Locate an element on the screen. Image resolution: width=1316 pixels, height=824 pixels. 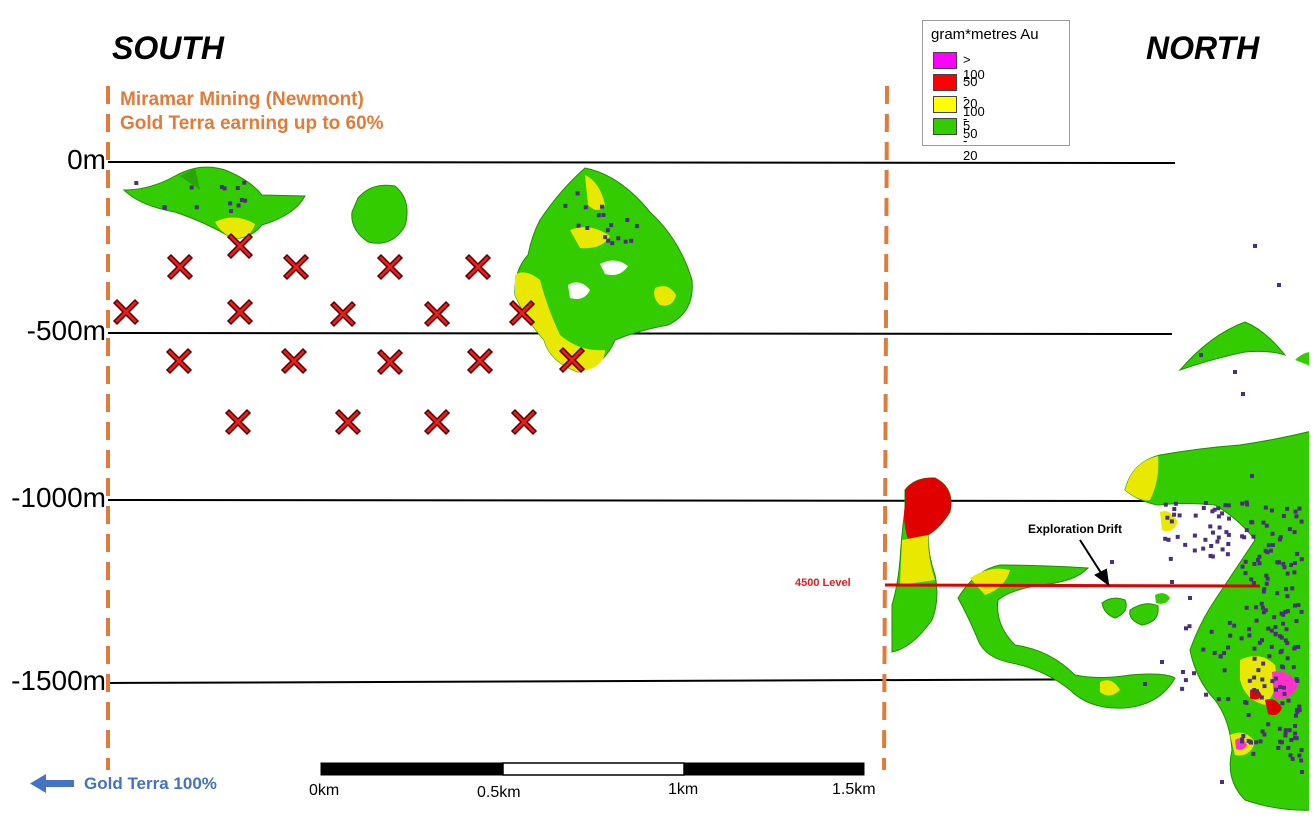
depth-line-1500m is located at coordinates (640, 681).